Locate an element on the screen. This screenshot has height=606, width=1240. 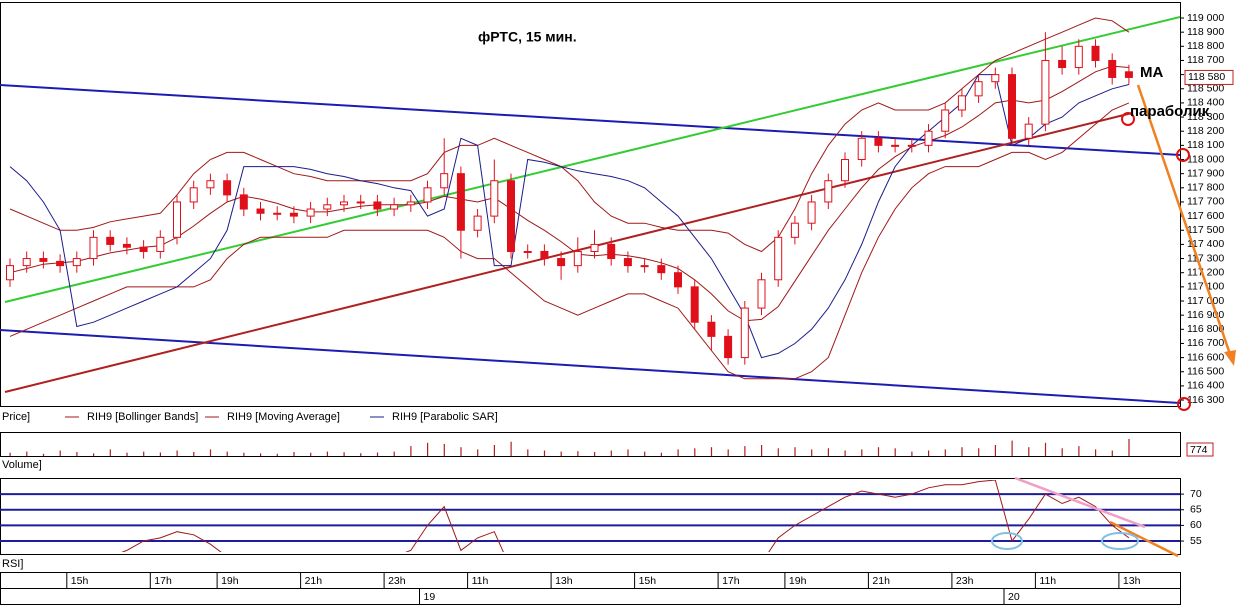
channel-line is located at coordinates (590, 366).